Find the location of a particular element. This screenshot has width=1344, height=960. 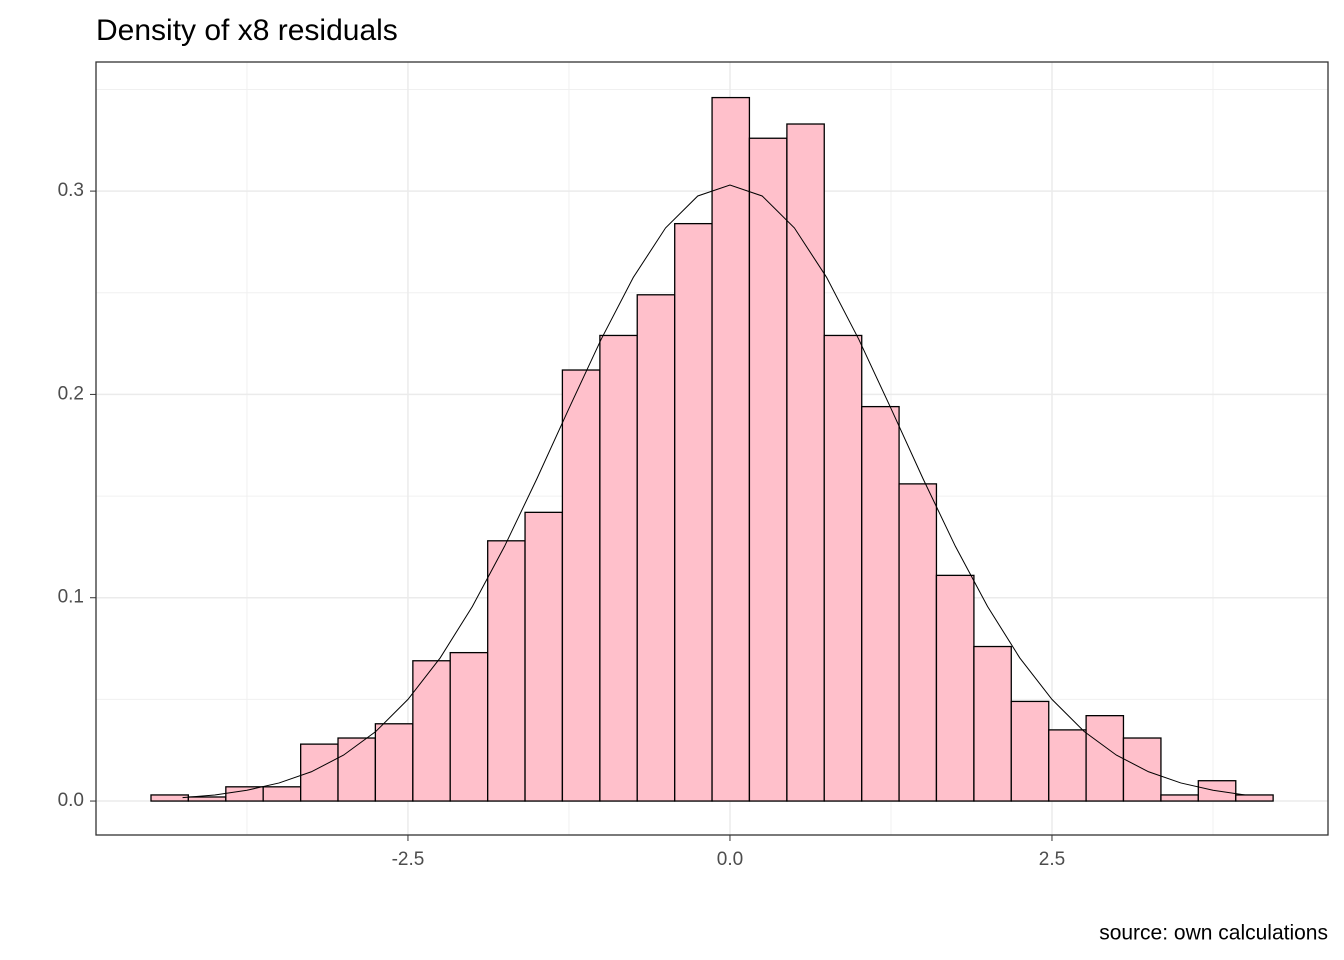

x-tick-label: 0.0 is located at coordinates (730, 859).